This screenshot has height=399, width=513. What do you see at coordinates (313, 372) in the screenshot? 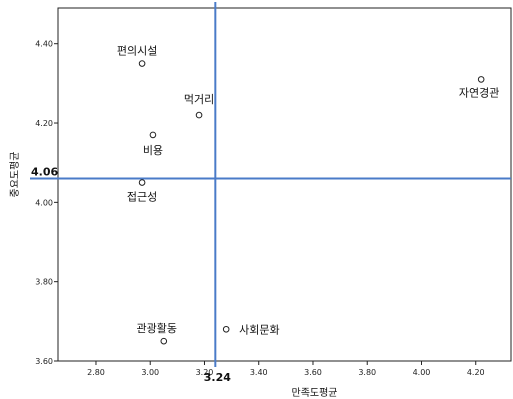
I see `x-tick-label: 3.60` at bounding box center [313, 372].